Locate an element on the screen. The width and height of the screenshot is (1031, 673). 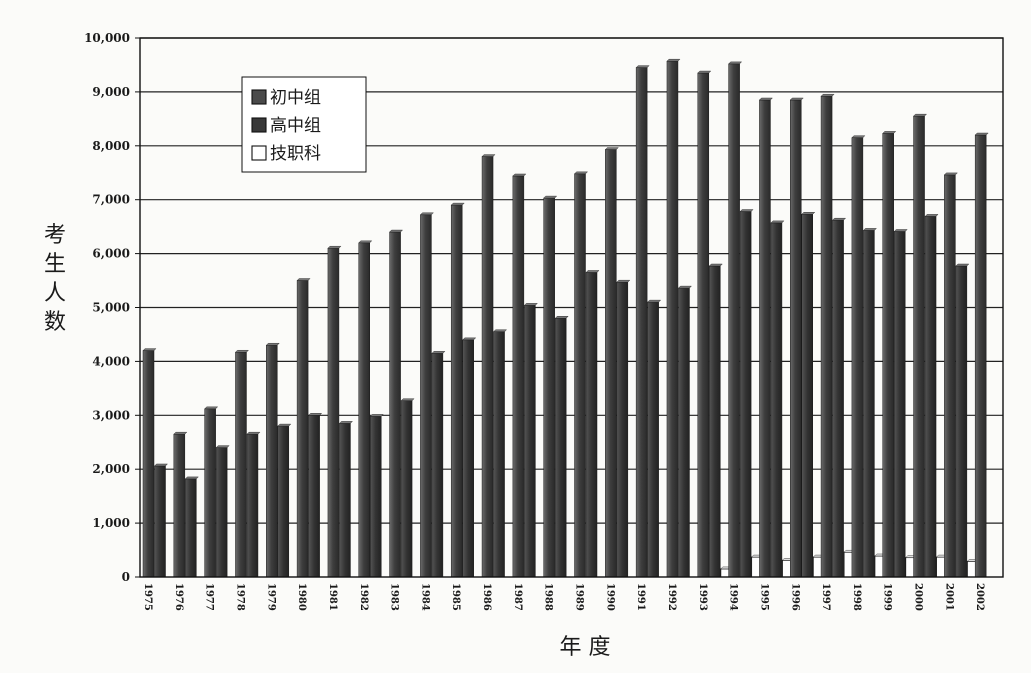
legend-label-高中组: 高中组 is located at coordinates (295, 126).